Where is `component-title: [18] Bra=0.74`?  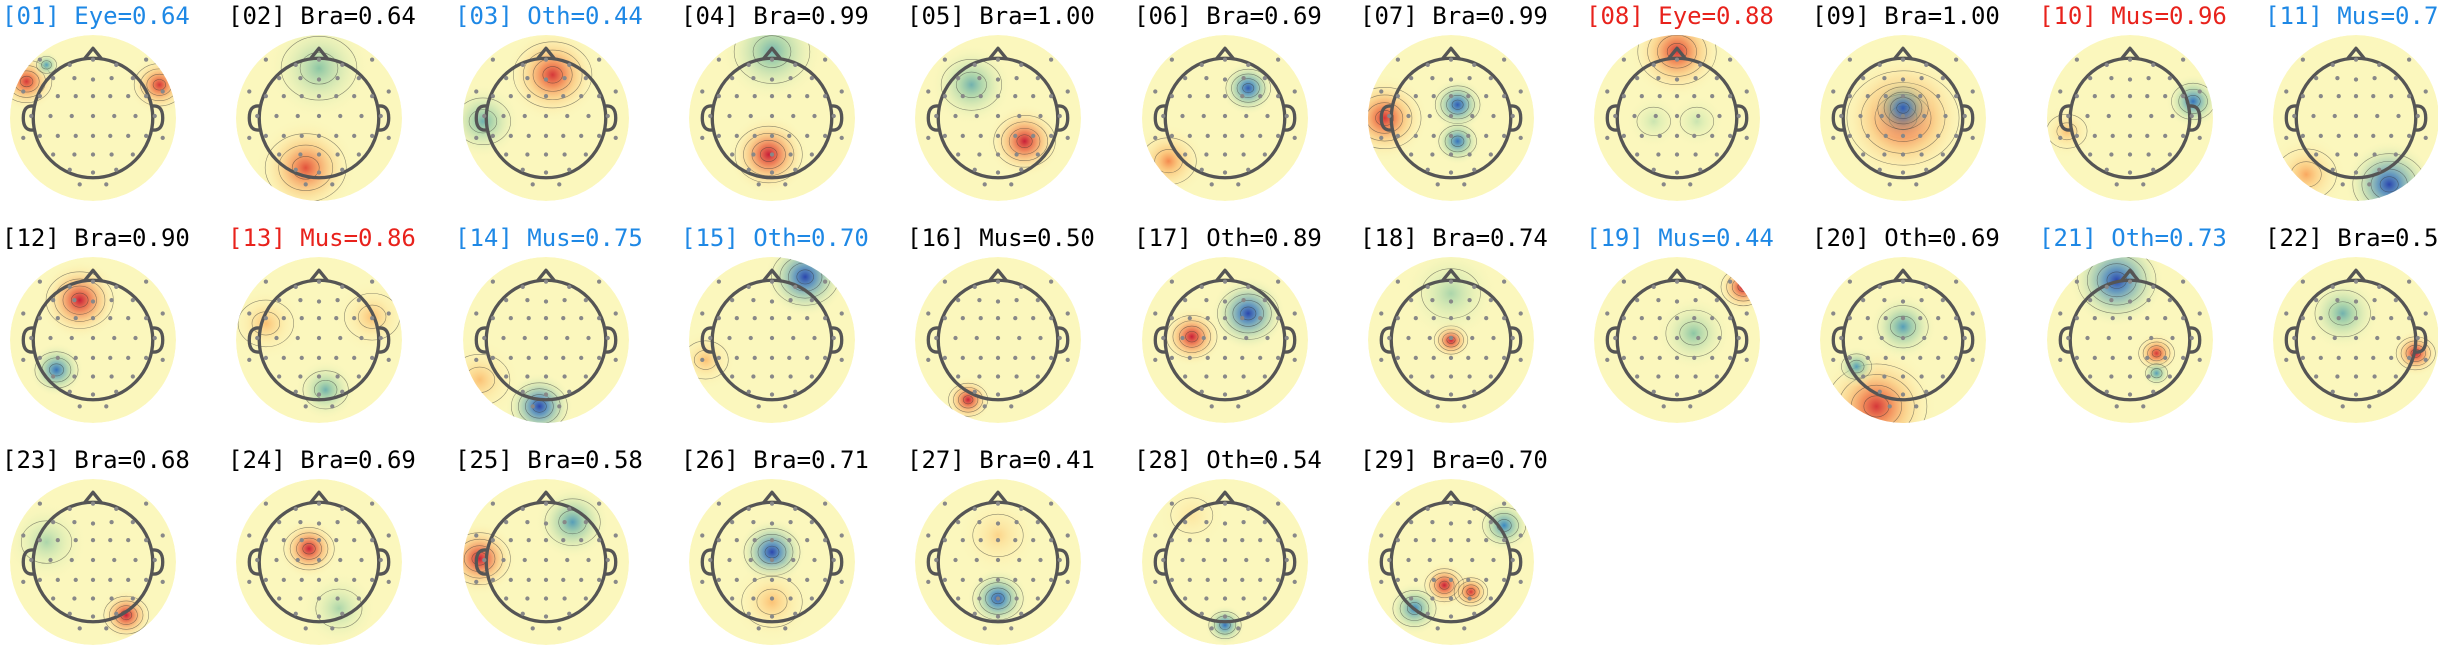
component-title: [18] Bra=0.74 is located at coordinates (1454, 238).